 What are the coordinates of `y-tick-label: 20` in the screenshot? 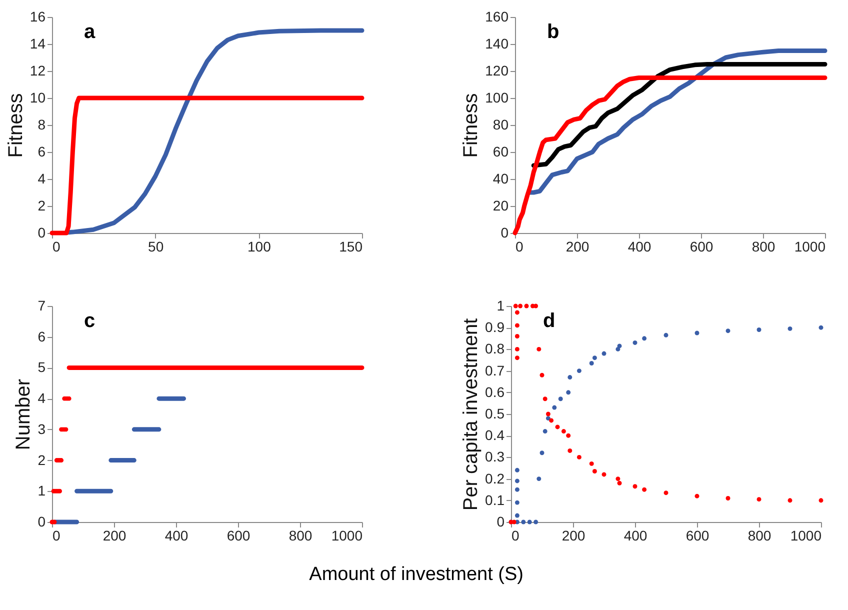 It's located at (500, 206).